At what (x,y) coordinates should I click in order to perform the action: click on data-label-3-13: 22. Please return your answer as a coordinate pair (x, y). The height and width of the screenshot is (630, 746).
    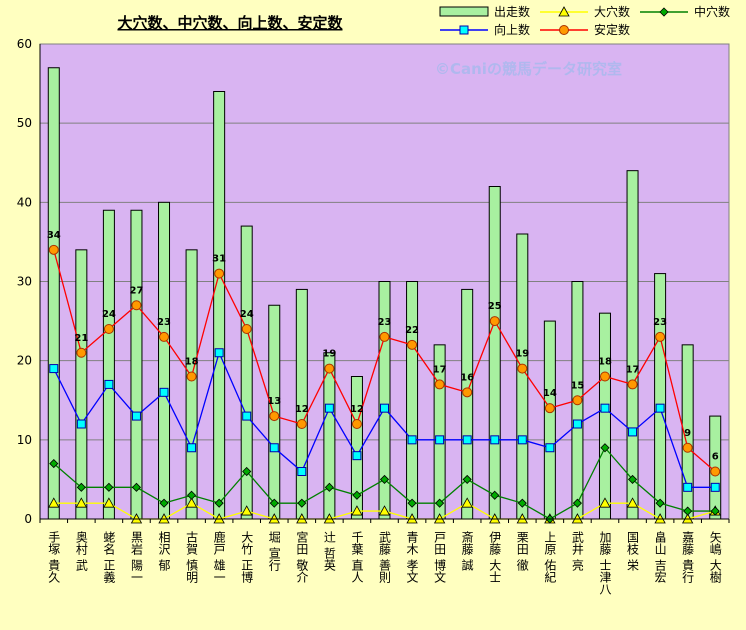
    Looking at the image, I should click on (412, 330).